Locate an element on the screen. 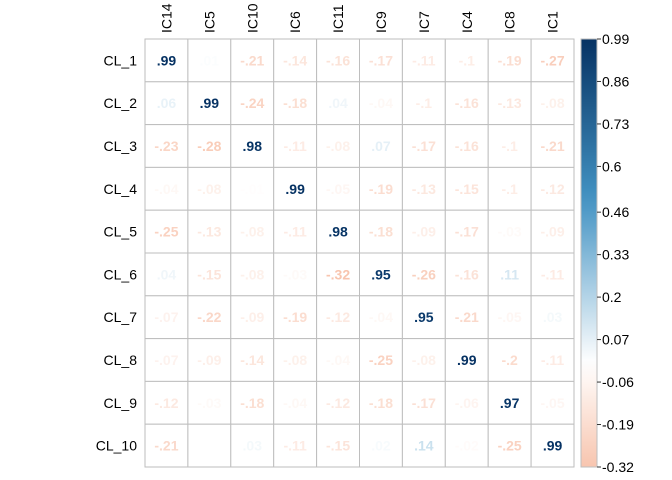 The image size is (672, 480). cell-value-label: .95 is located at coordinates (381, 274).